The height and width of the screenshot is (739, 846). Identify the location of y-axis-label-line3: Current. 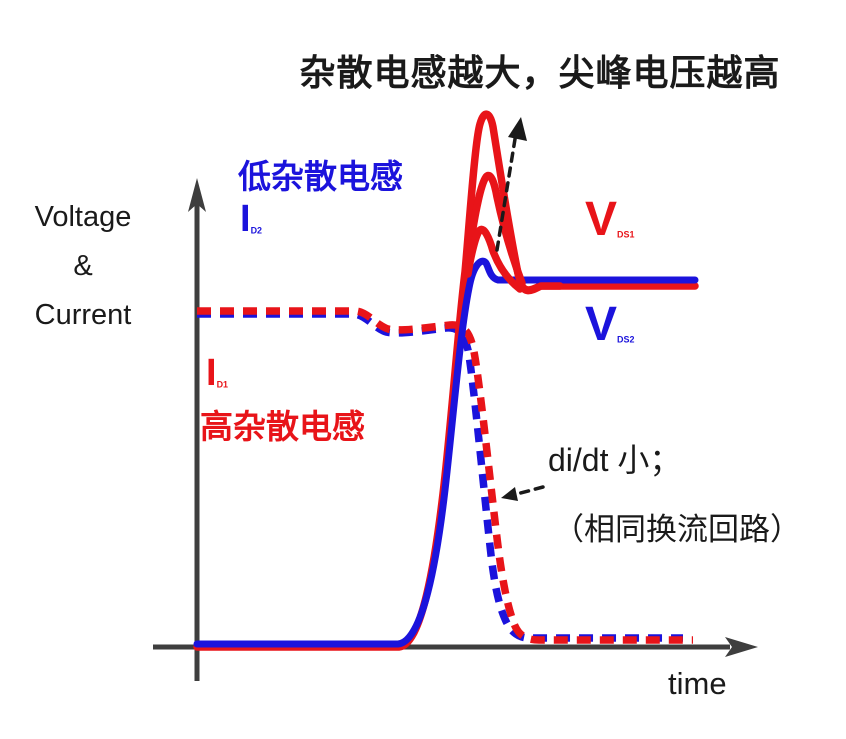
(83, 315).